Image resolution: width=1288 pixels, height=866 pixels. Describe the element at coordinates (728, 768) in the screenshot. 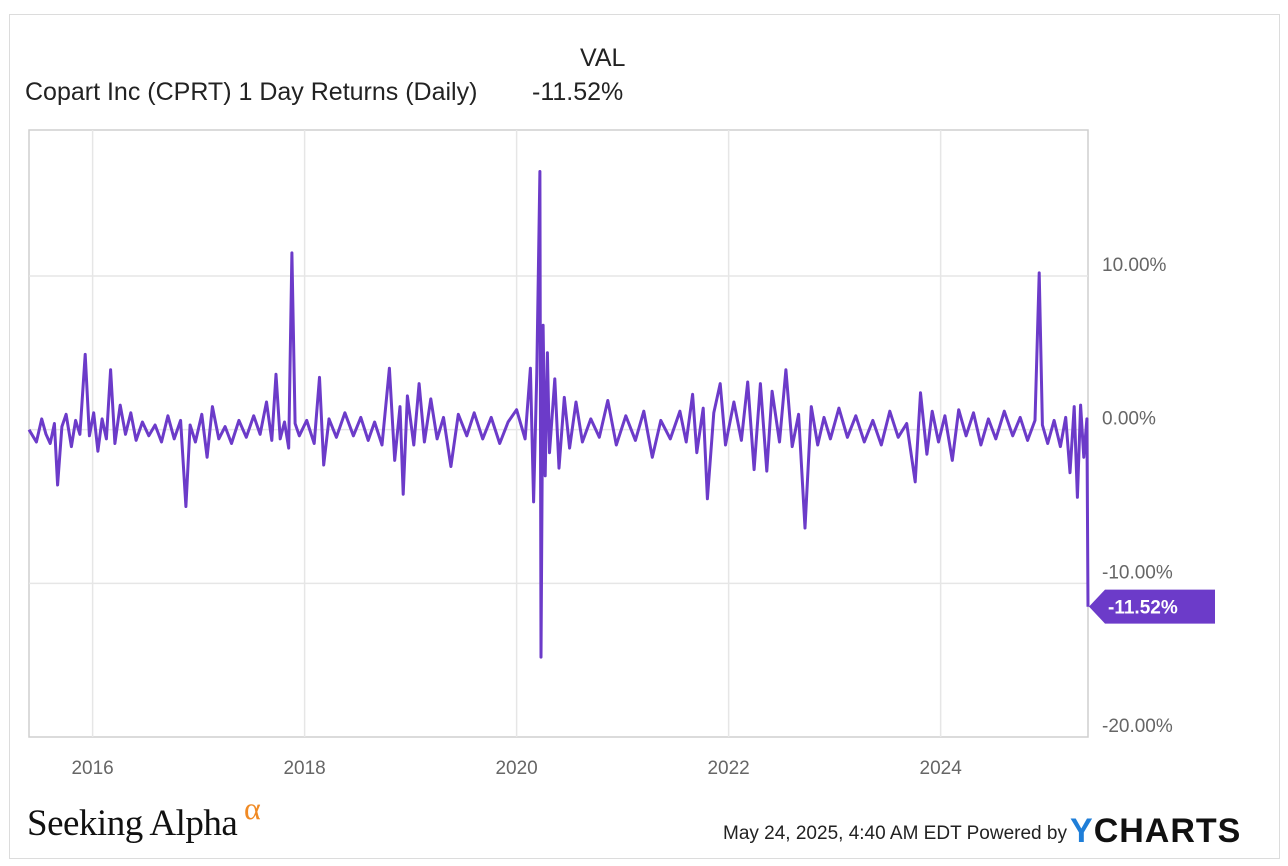

I see `x-tick-label: 2022` at that location.